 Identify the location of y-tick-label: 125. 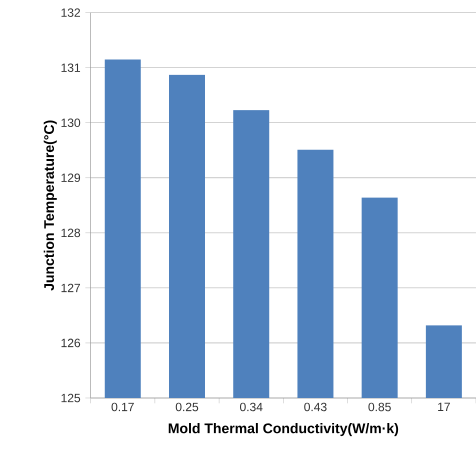
(71, 398).